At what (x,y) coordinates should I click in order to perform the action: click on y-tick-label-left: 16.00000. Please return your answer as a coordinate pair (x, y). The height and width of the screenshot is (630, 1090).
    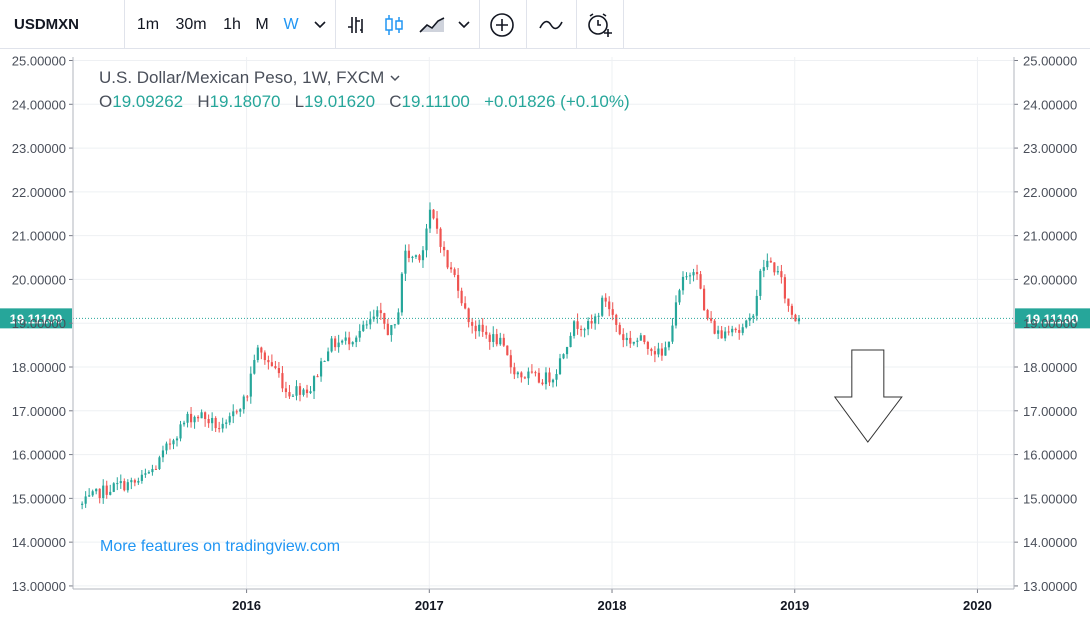
    Looking at the image, I should click on (39, 455).